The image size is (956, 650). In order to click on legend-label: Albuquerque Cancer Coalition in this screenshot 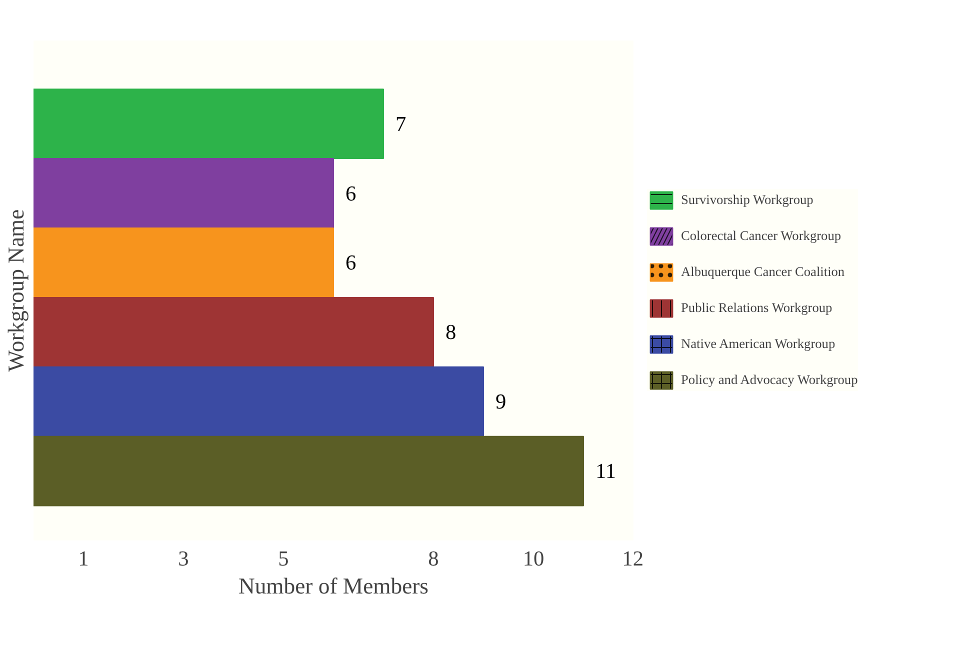, I will do `click(763, 272)`.